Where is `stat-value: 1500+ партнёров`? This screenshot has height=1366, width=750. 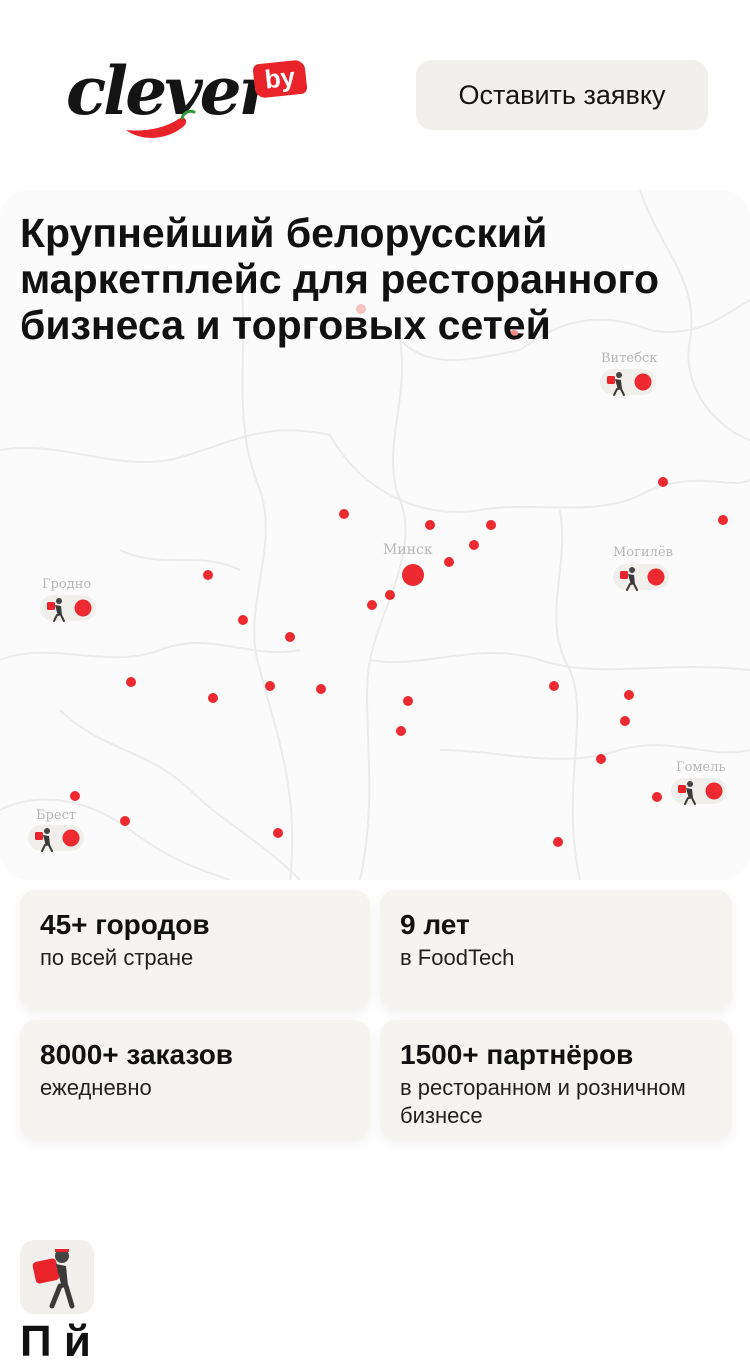
stat-value: 1500+ партнёров is located at coordinates (517, 1054).